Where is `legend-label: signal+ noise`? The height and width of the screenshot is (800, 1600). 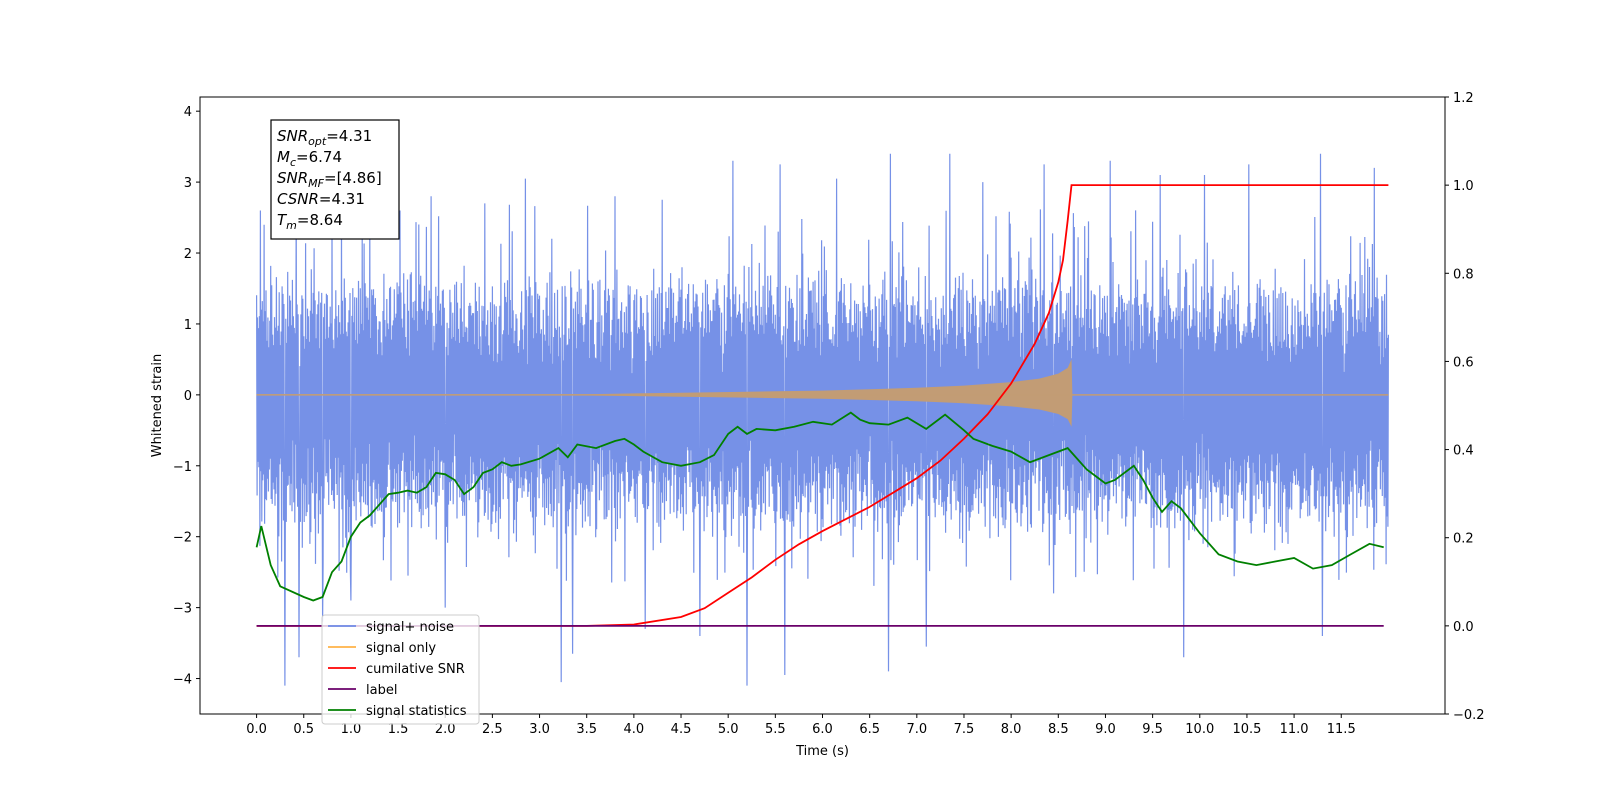
legend-label: signal+ noise is located at coordinates (410, 627).